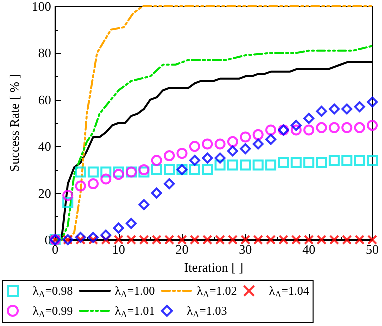  What do you see at coordinates (372, 249) in the screenshot?
I see `x-tick-label: 50` at bounding box center [372, 249].